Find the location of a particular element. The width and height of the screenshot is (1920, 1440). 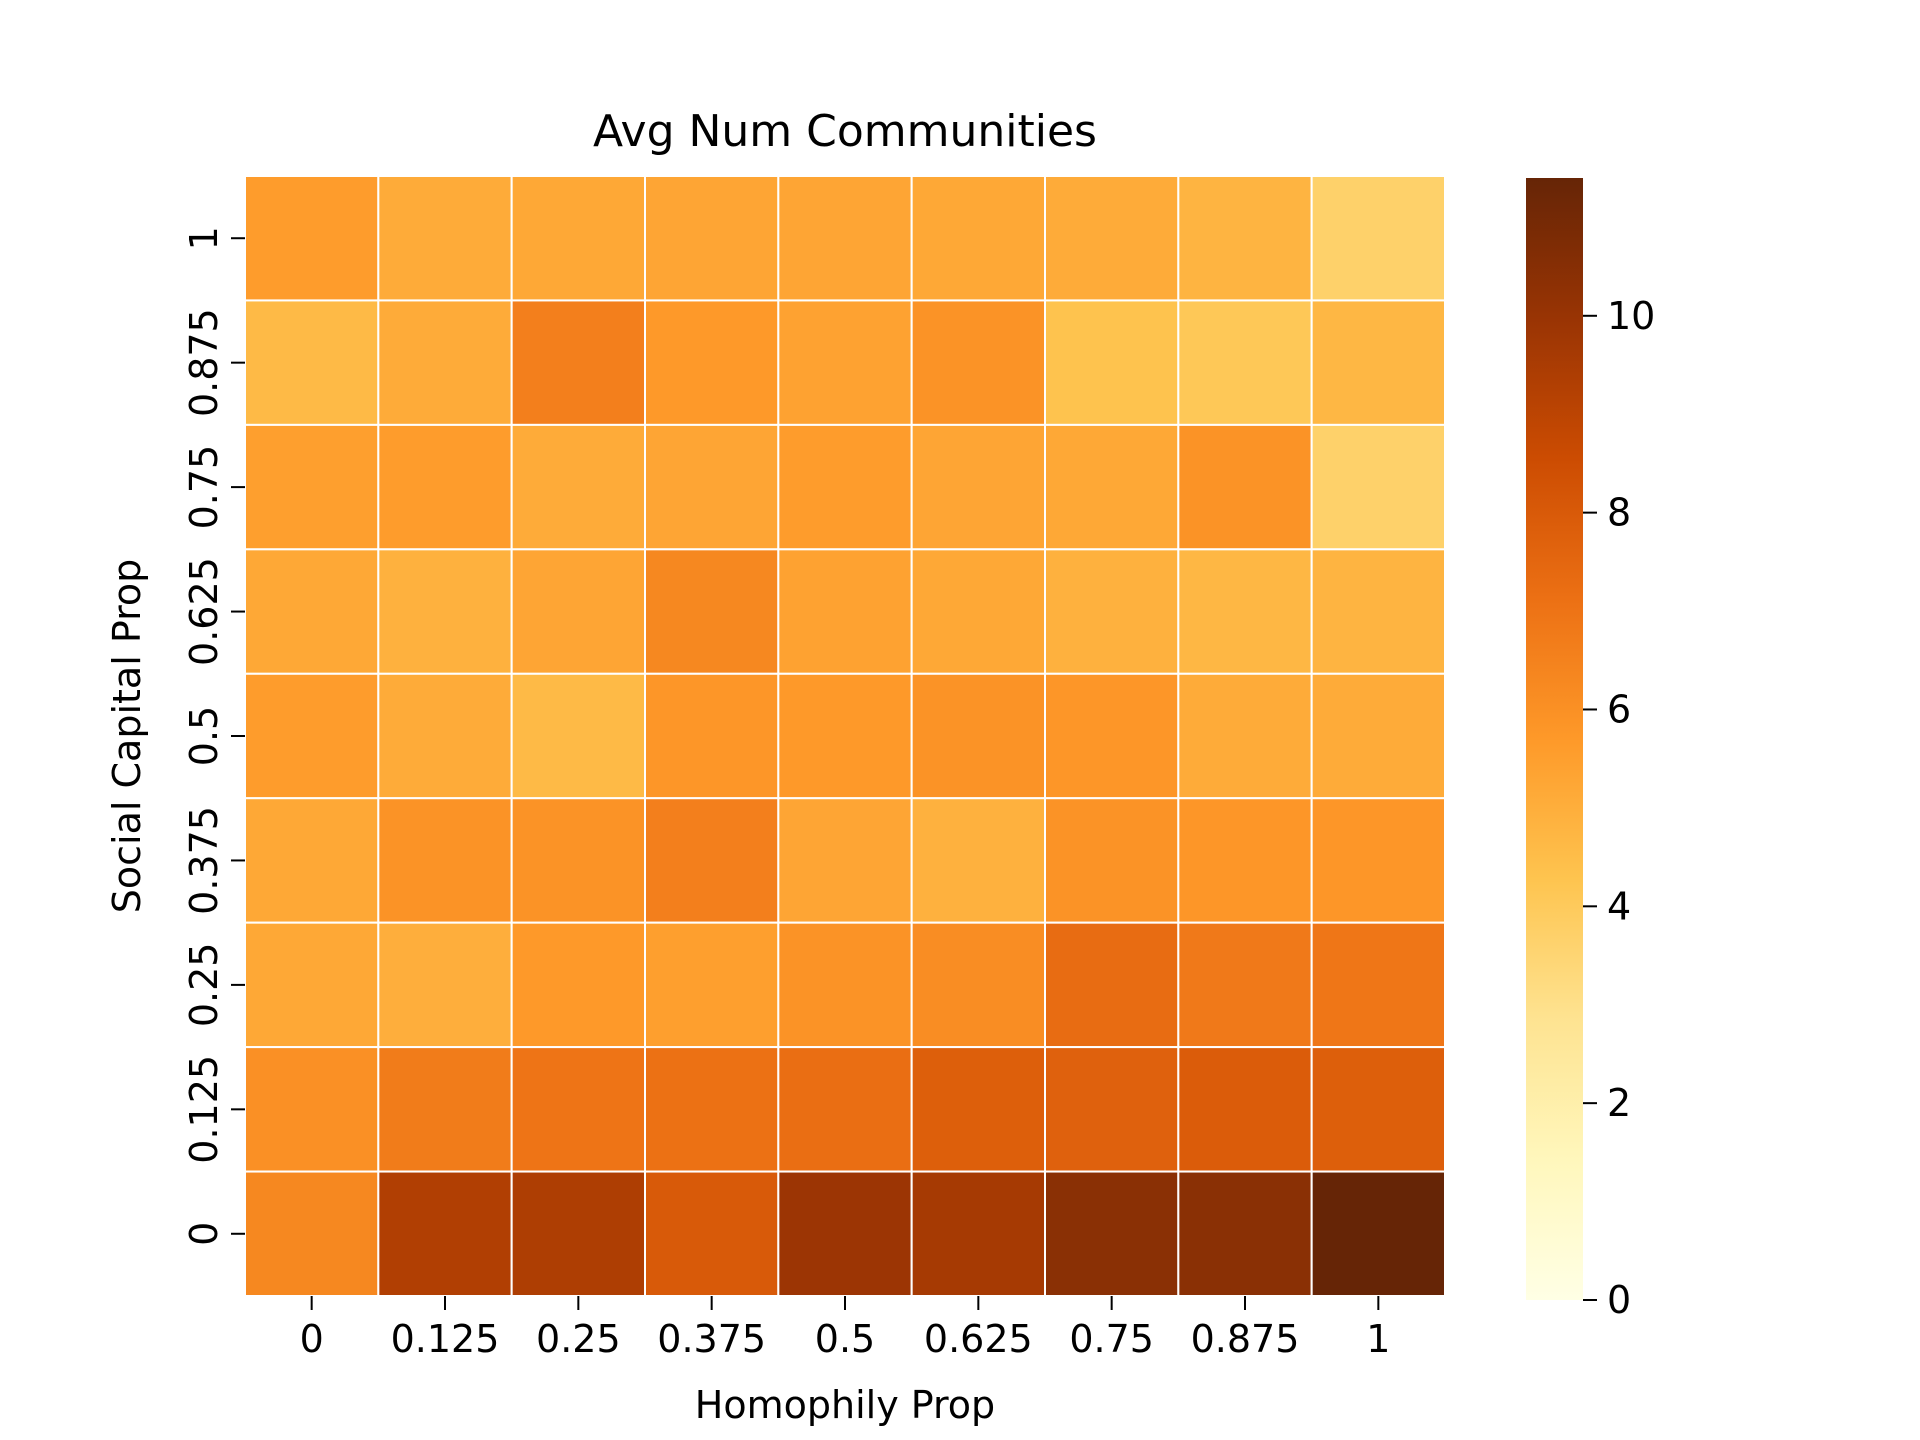

x-tick-label: 0.25 is located at coordinates (578, 1339).